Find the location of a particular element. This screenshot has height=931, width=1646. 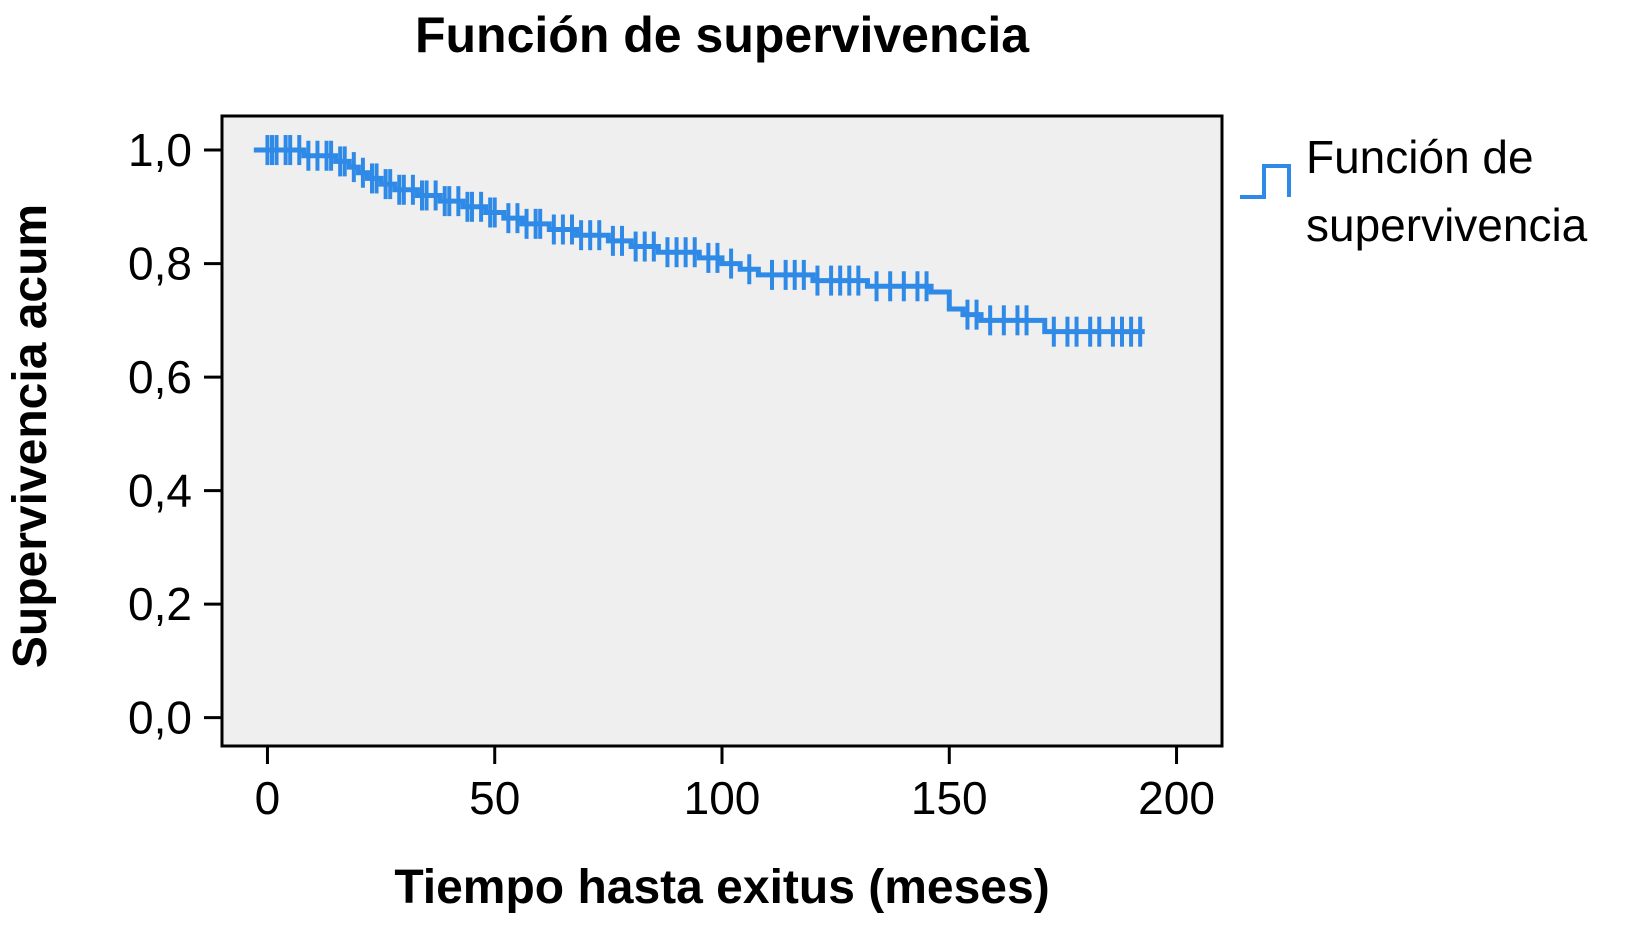

y-tick-label: 0,8 is located at coordinates (160, 264).